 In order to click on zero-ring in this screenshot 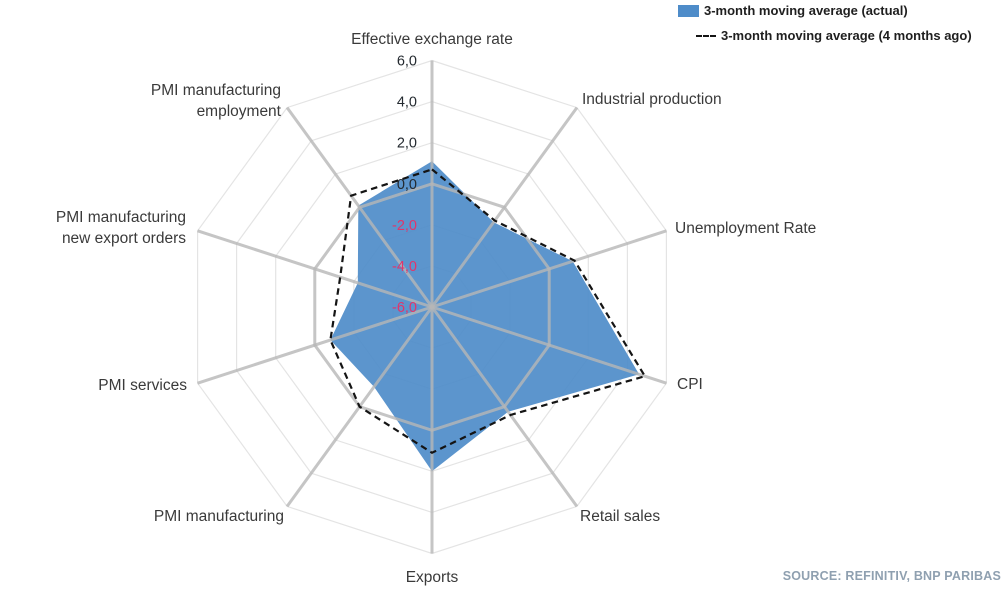, I will do `click(432, 307)`.